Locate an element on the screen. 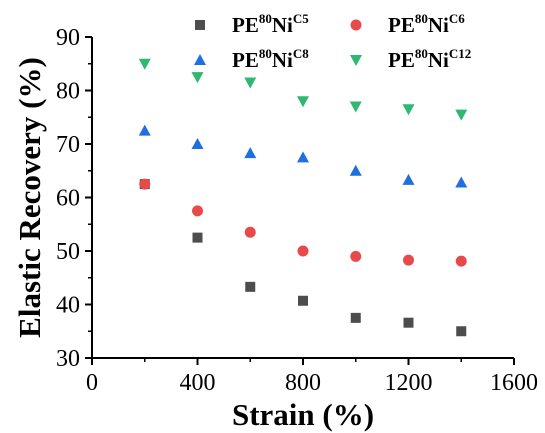  legend-item: PE80NiC12 is located at coordinates (410, 59).